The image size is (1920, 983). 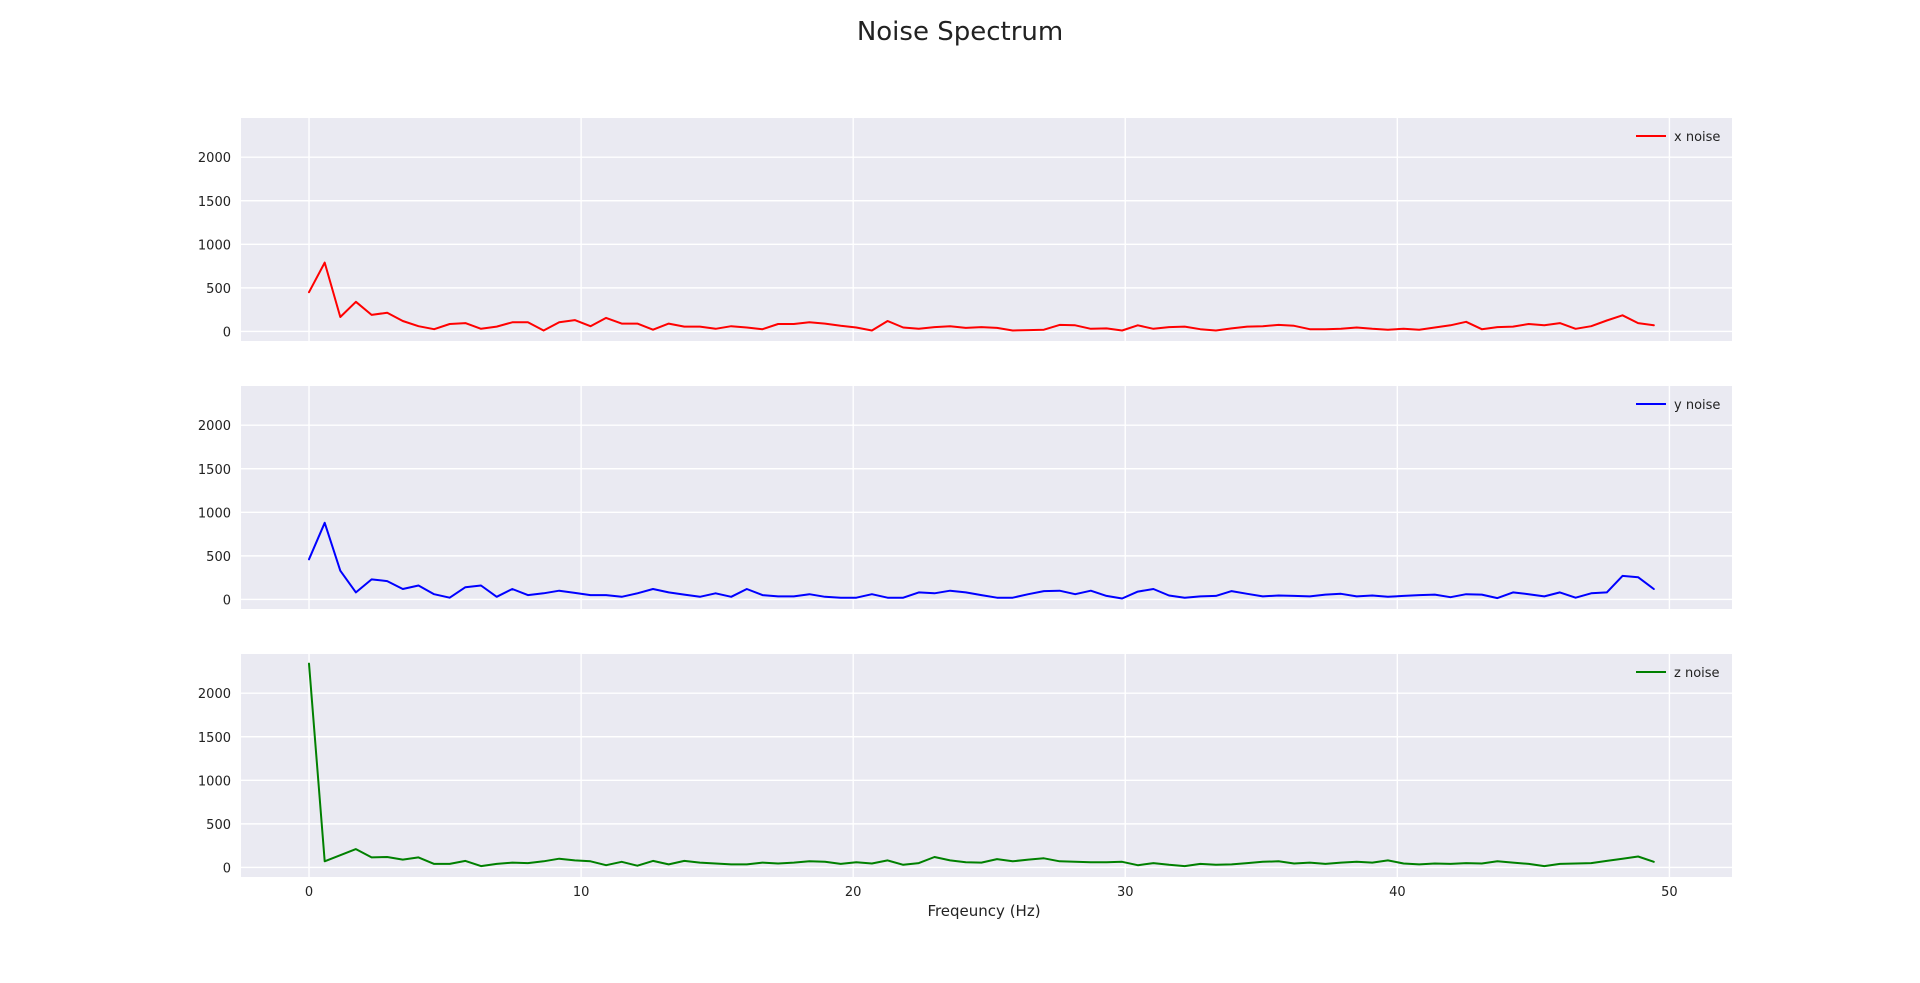 I want to click on series-line-z-noise, so click(x=981, y=765).